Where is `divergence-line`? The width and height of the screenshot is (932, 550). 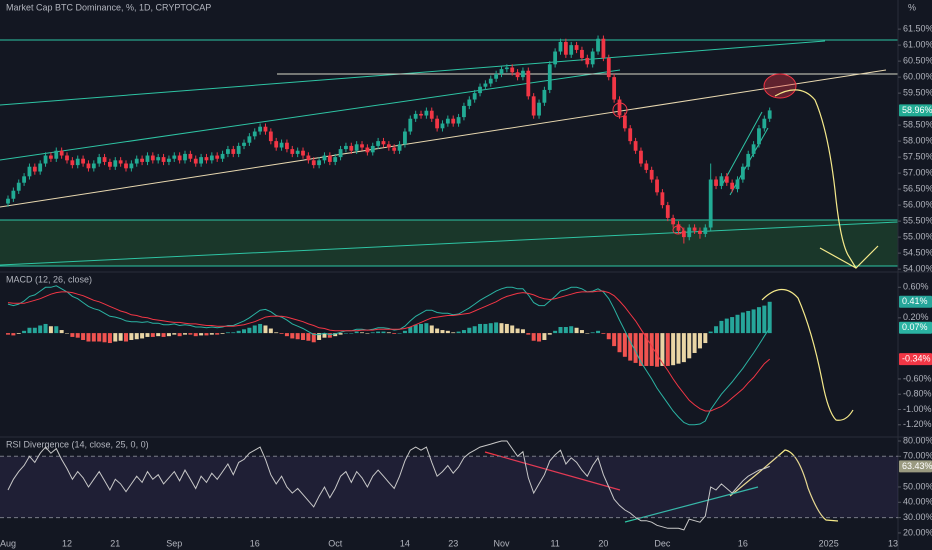
divergence-line is located at coordinates (691, 504).